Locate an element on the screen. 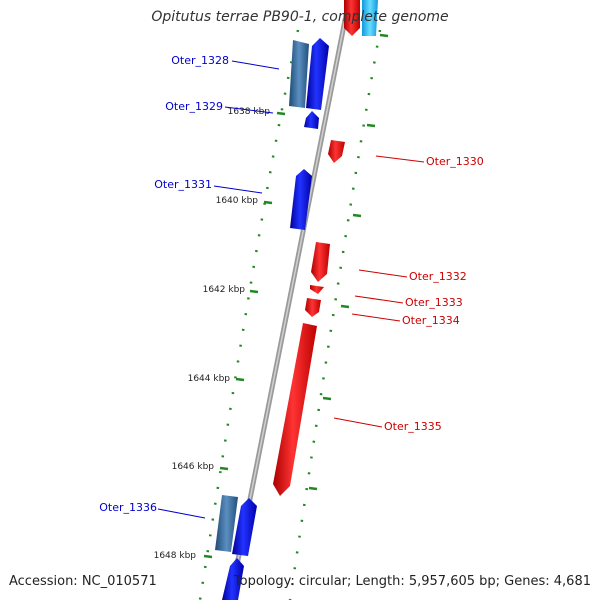  map-title: Opitutus terrae PB90-1, complete genome is located at coordinates (300, 17).